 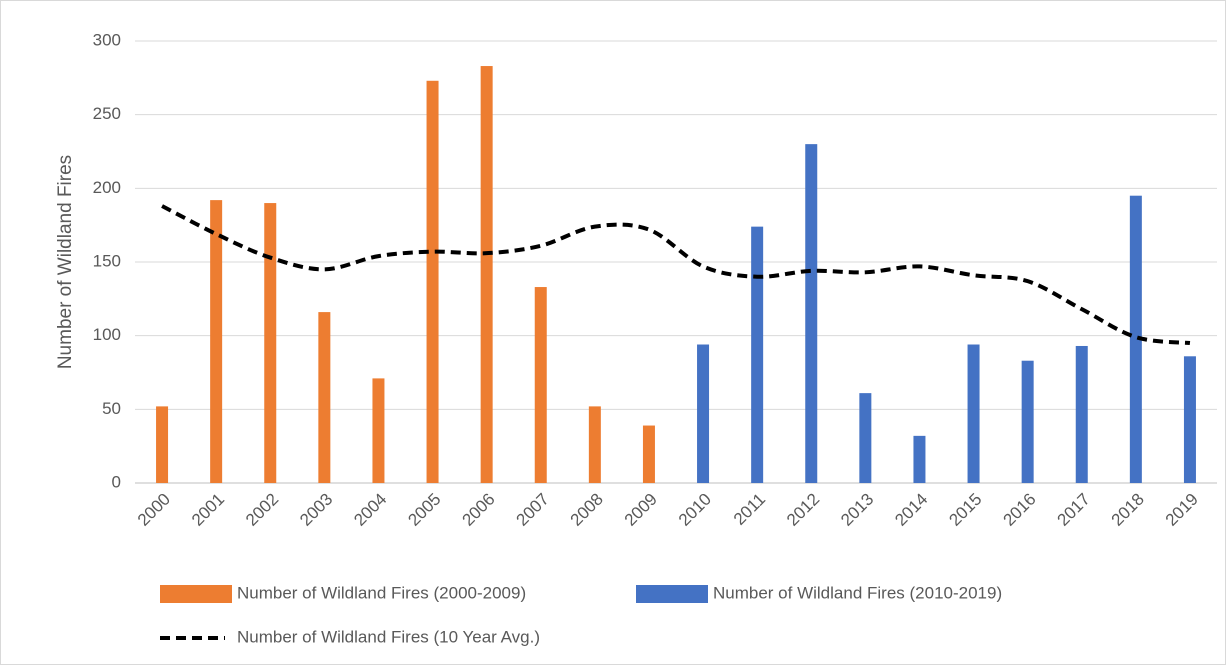 I want to click on y-tick-label: 200, so click(x=107, y=187).